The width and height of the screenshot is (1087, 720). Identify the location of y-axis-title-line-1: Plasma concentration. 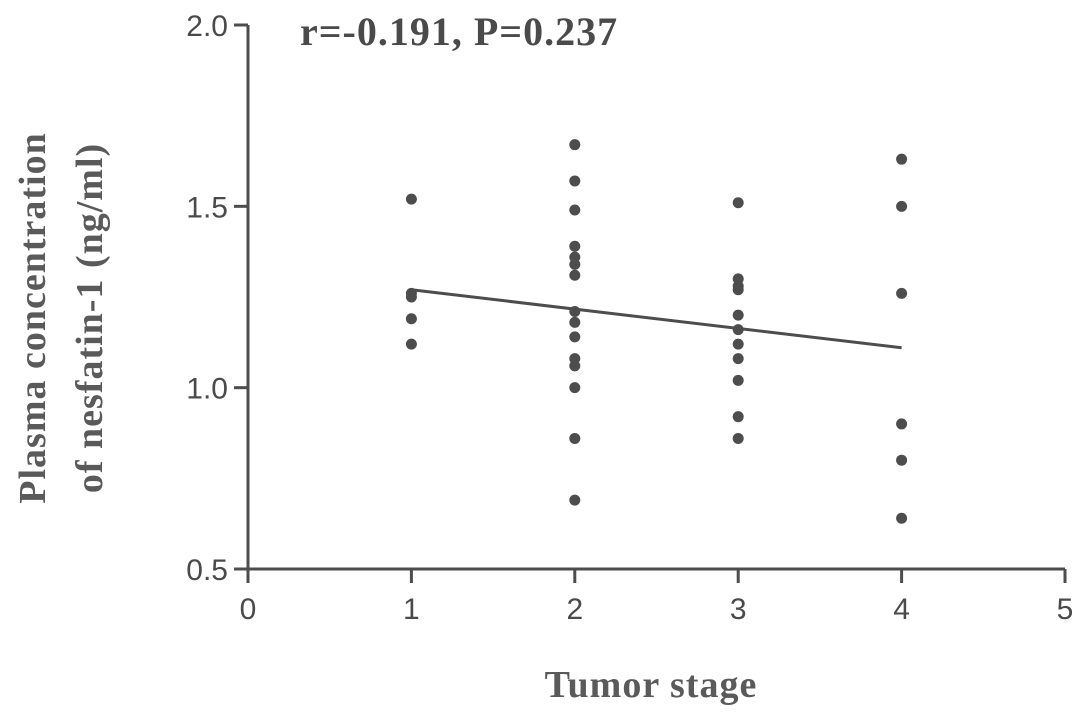
(33, 317).